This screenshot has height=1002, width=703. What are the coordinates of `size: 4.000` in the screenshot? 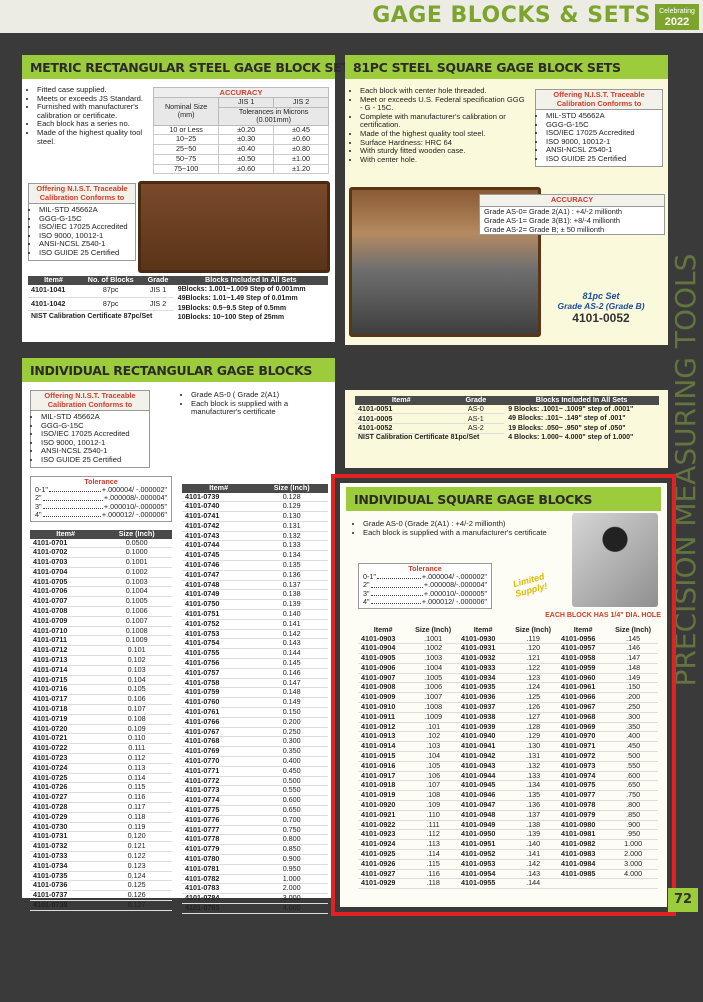 It's located at (291, 908).